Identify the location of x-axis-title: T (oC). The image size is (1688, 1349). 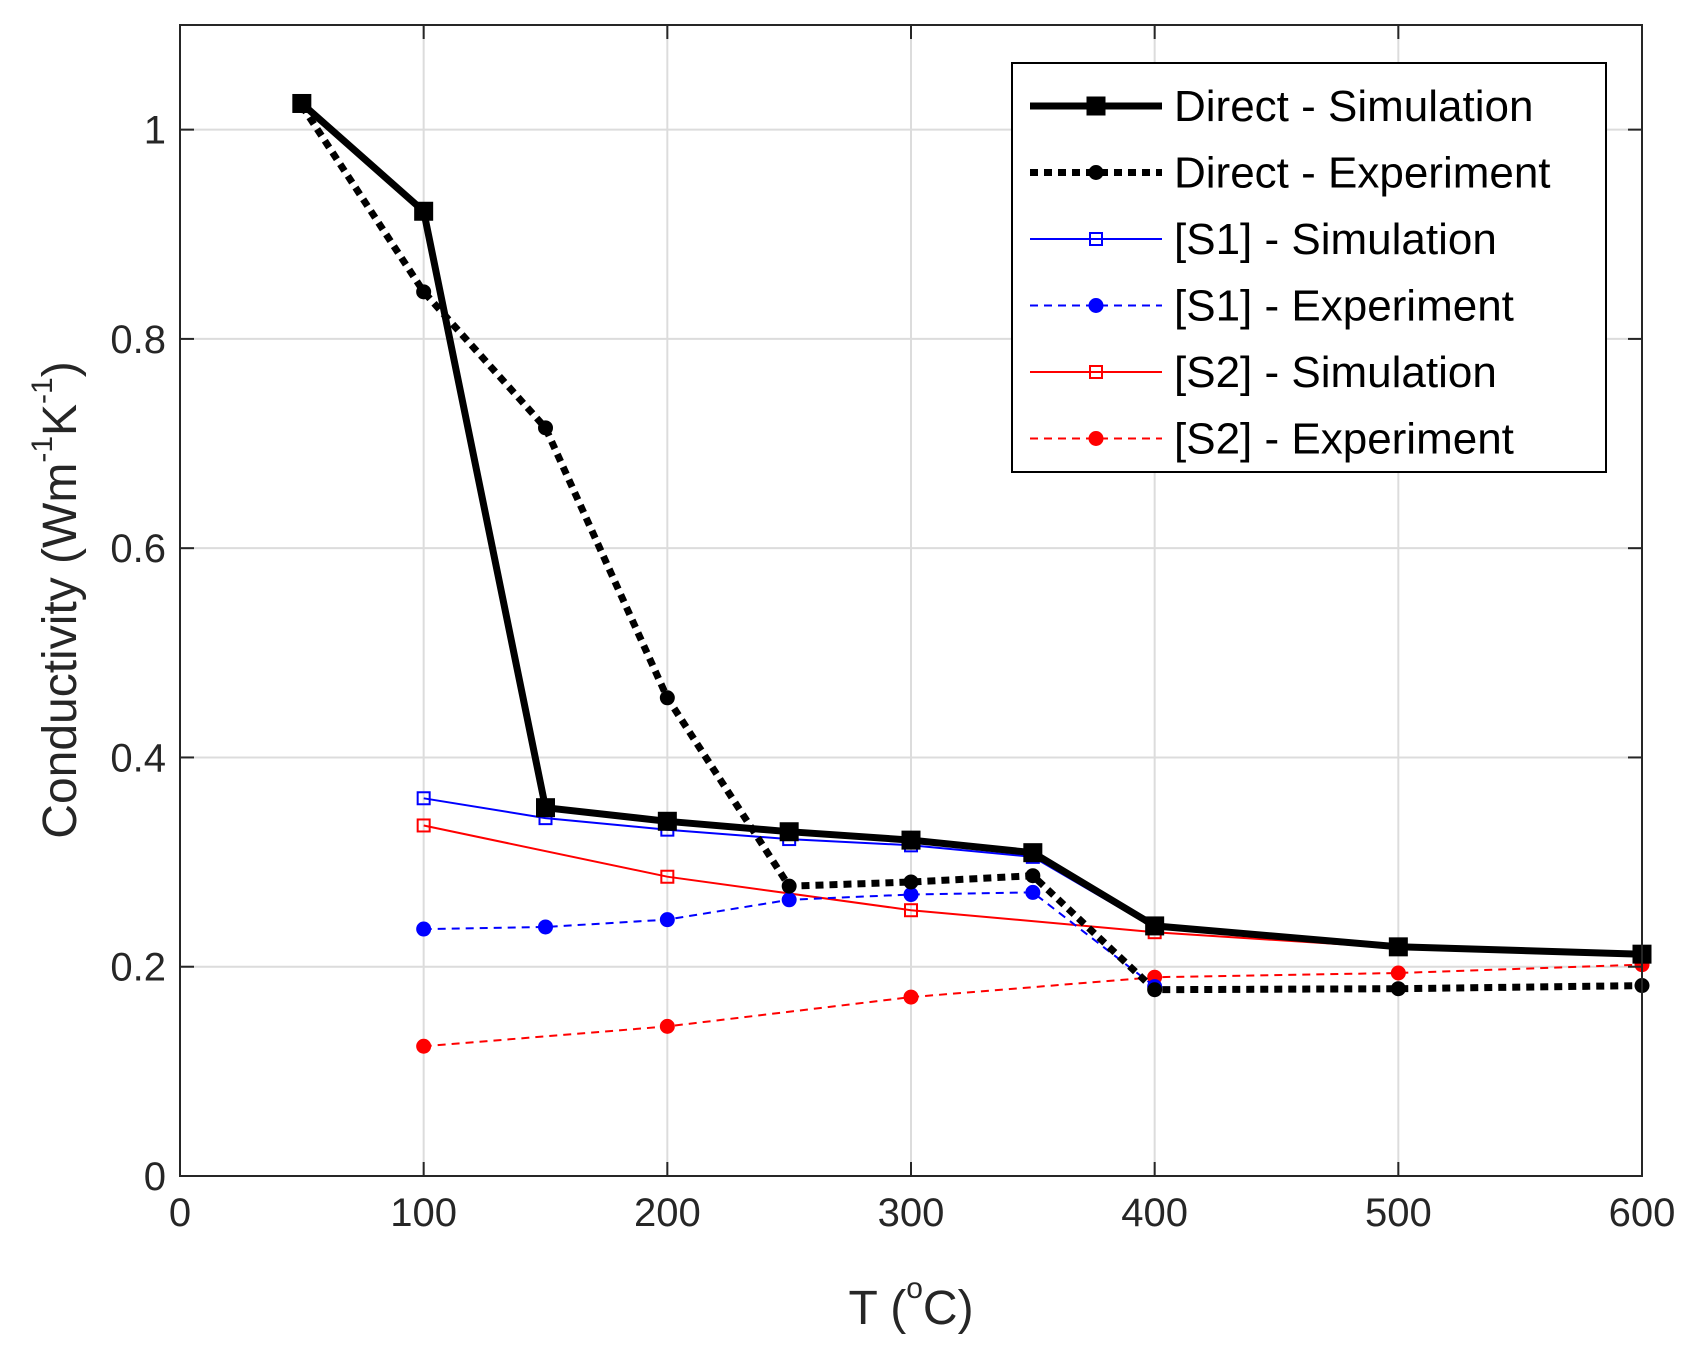
(910, 1303).